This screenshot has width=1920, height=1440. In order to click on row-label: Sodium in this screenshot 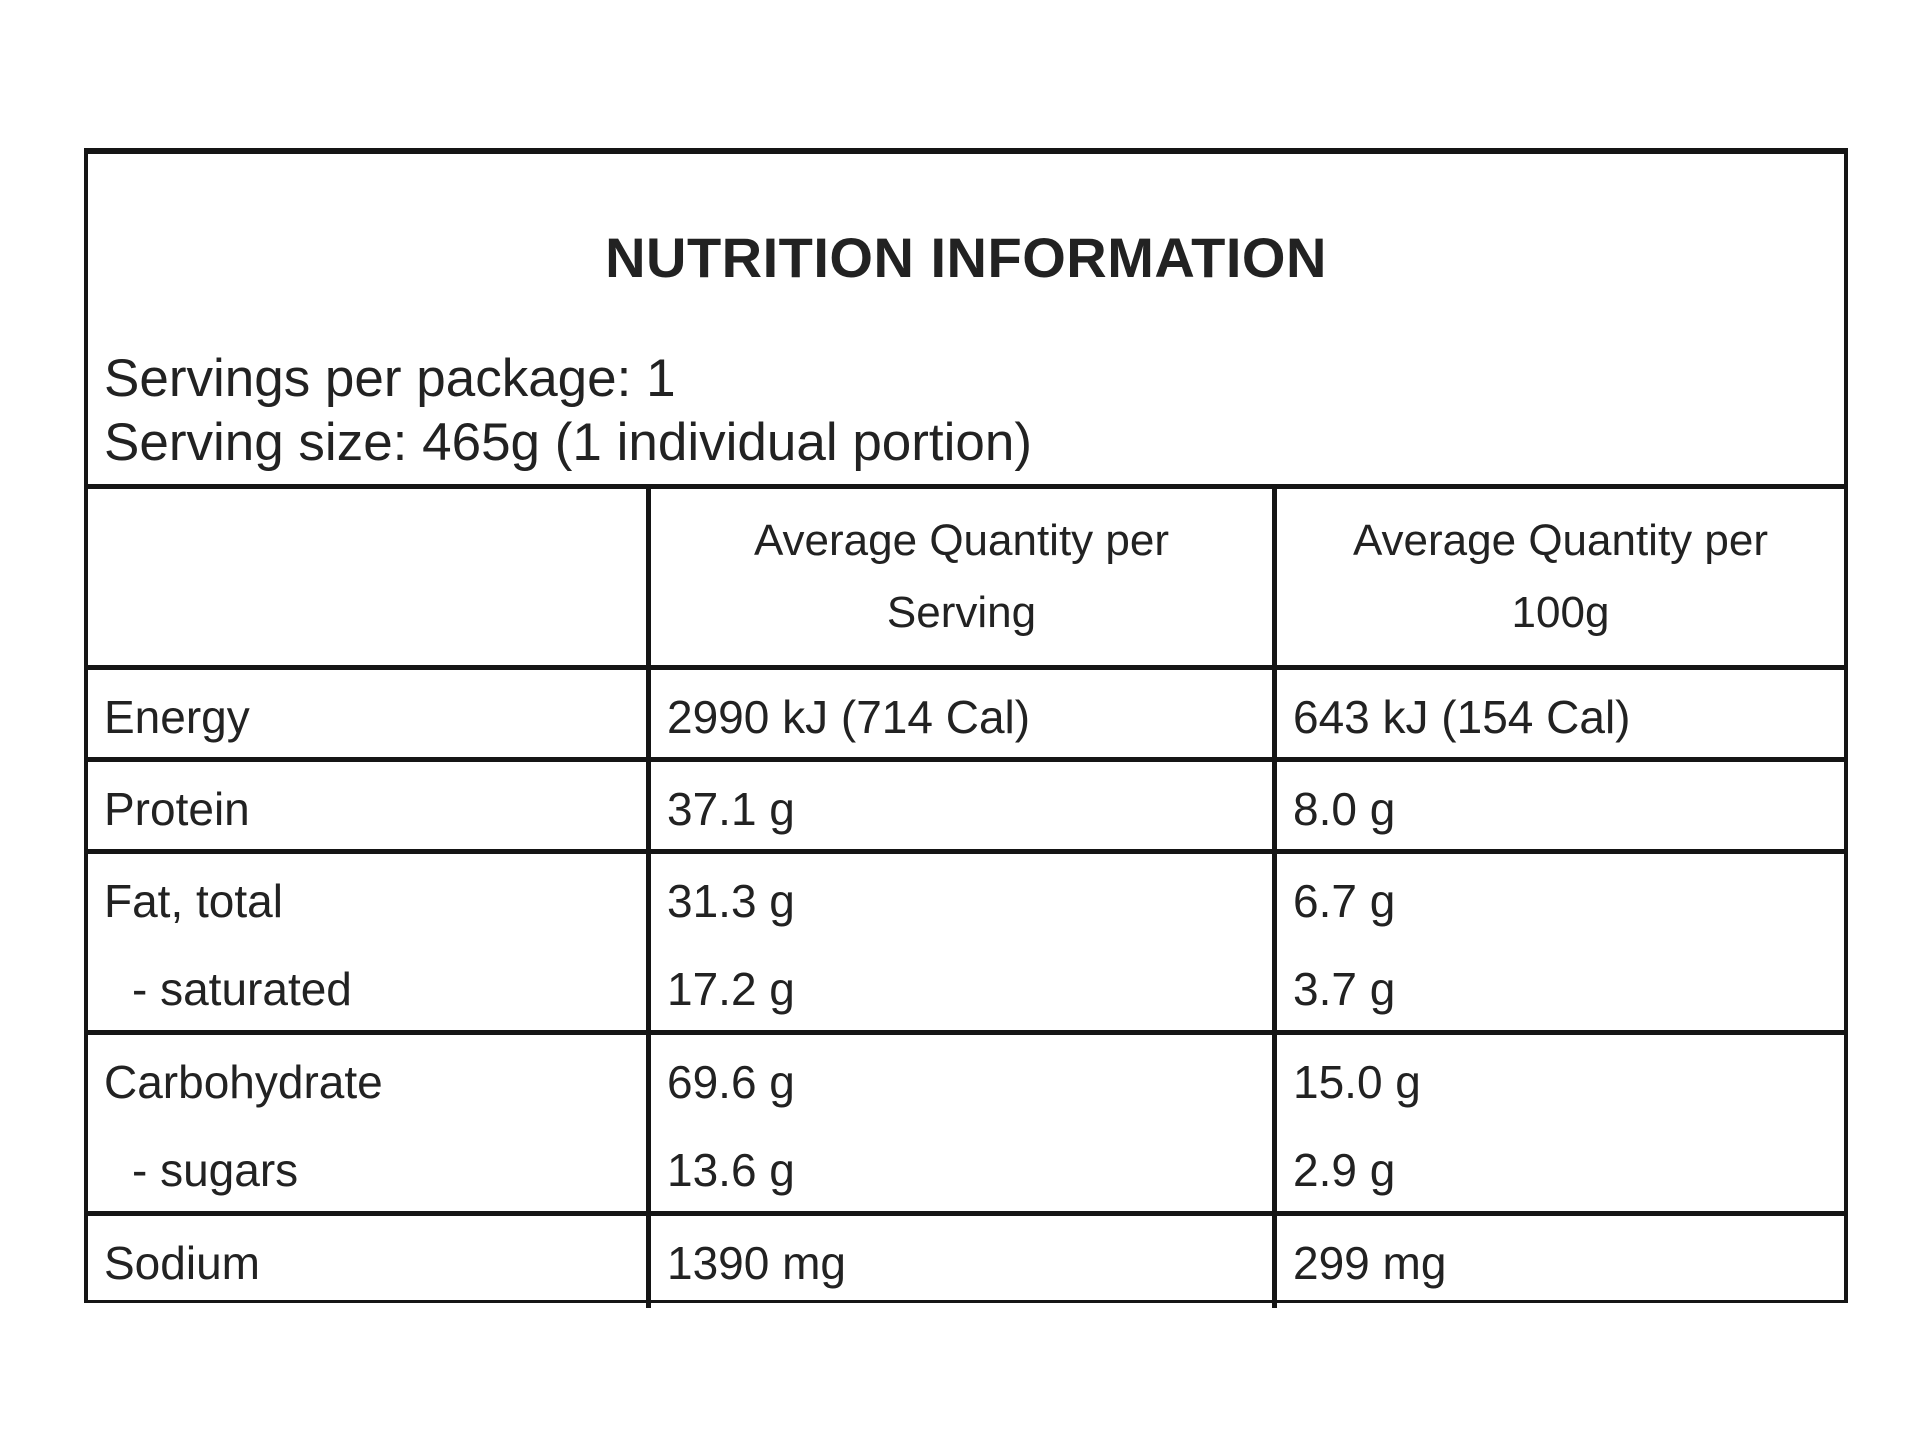, I will do `click(182, 1263)`.